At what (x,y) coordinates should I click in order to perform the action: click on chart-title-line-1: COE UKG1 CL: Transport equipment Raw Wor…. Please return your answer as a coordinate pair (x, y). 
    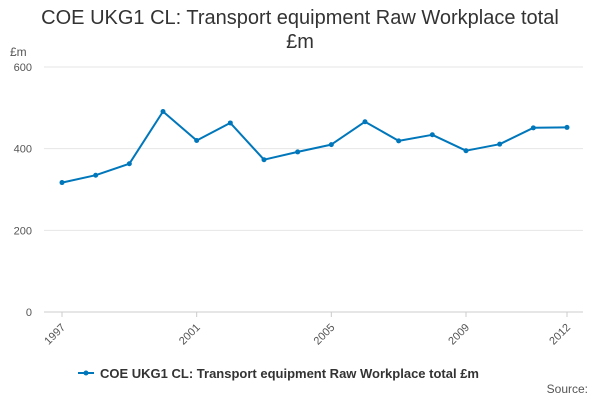
    Looking at the image, I should click on (300, 18).